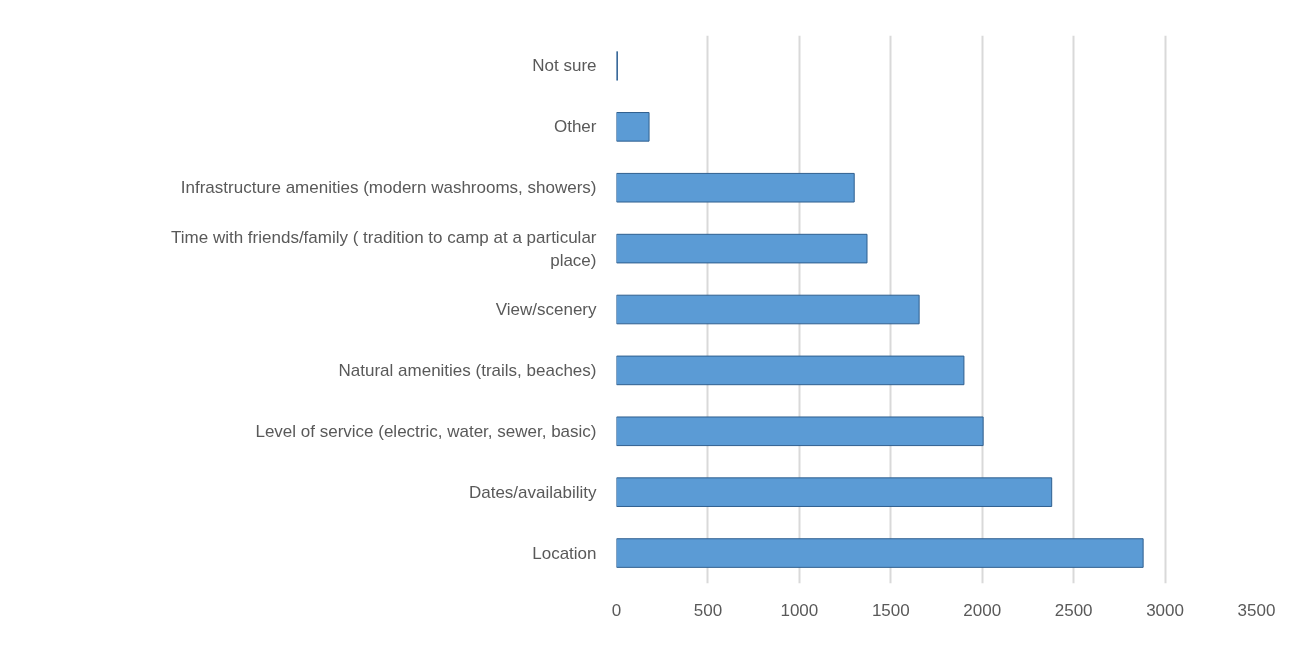  Describe the element at coordinates (388, 188) in the screenshot. I see `y-tick-label: Infrastructure amenities (modern washrooms, showers)` at that location.